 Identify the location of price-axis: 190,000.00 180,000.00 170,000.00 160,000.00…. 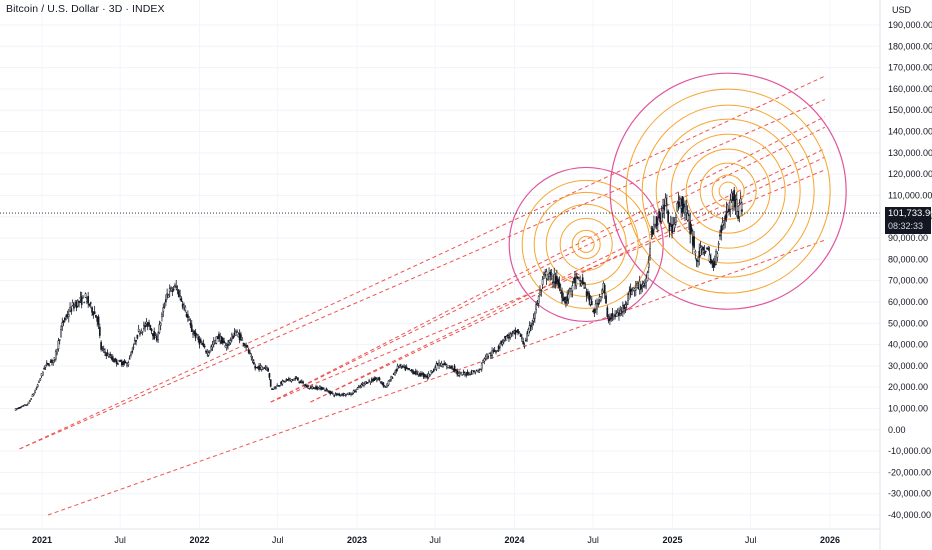
(905, 275).